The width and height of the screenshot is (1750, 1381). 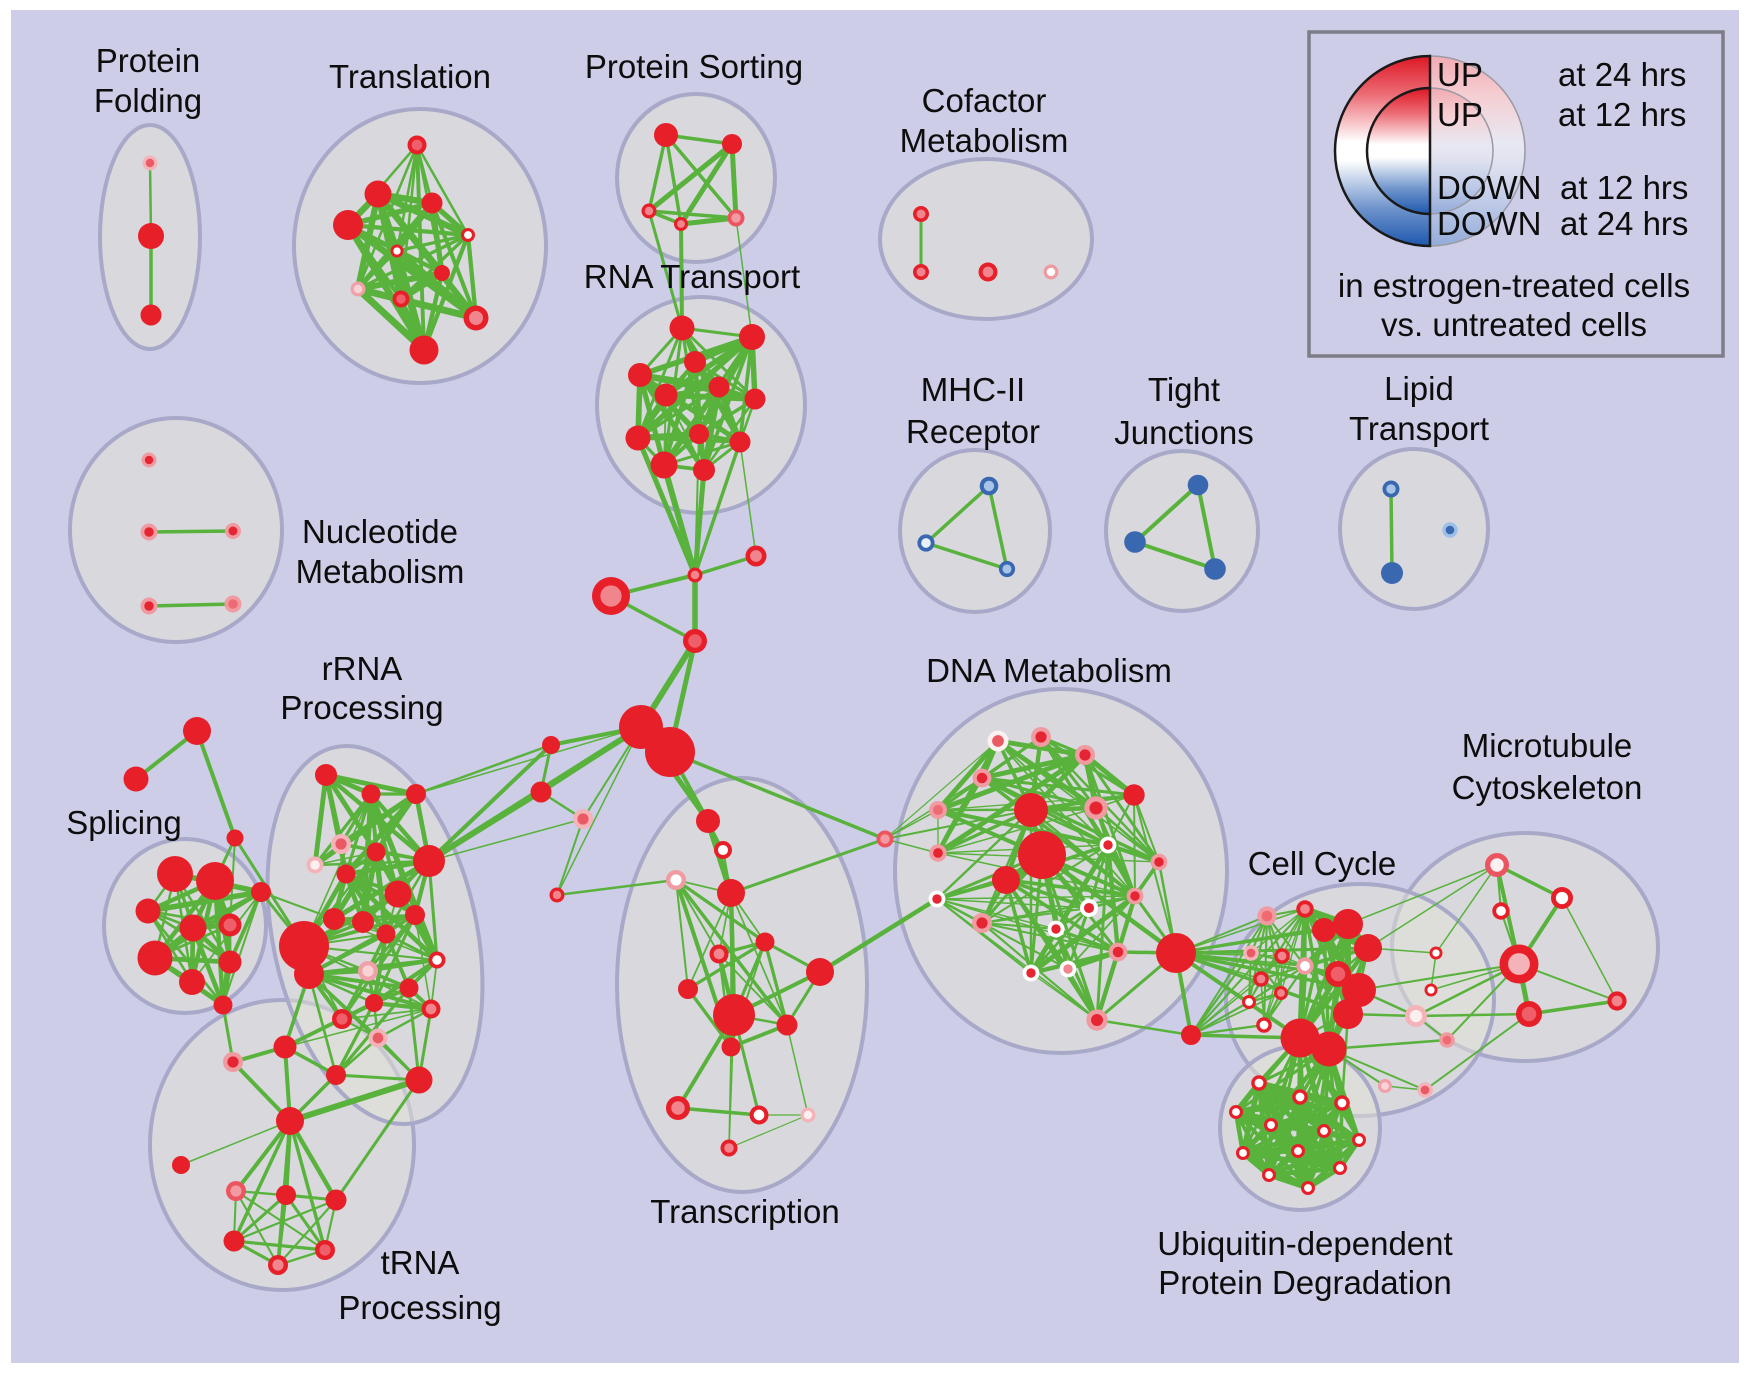 What do you see at coordinates (432, 203) in the screenshot?
I see `node-t3` at bounding box center [432, 203].